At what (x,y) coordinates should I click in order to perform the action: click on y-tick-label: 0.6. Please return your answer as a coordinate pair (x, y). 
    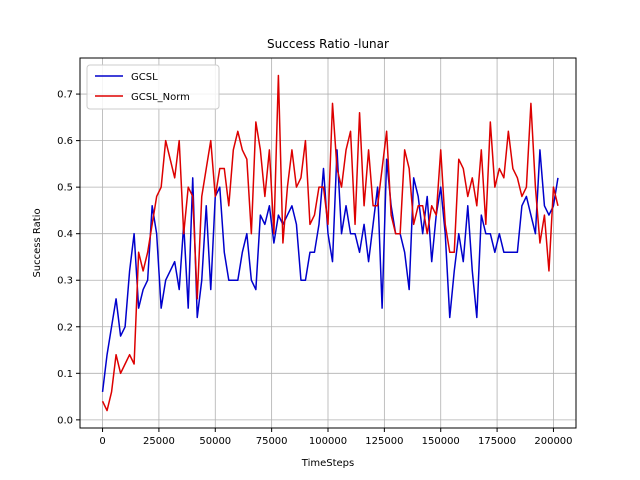
    Looking at the image, I should click on (65, 141).